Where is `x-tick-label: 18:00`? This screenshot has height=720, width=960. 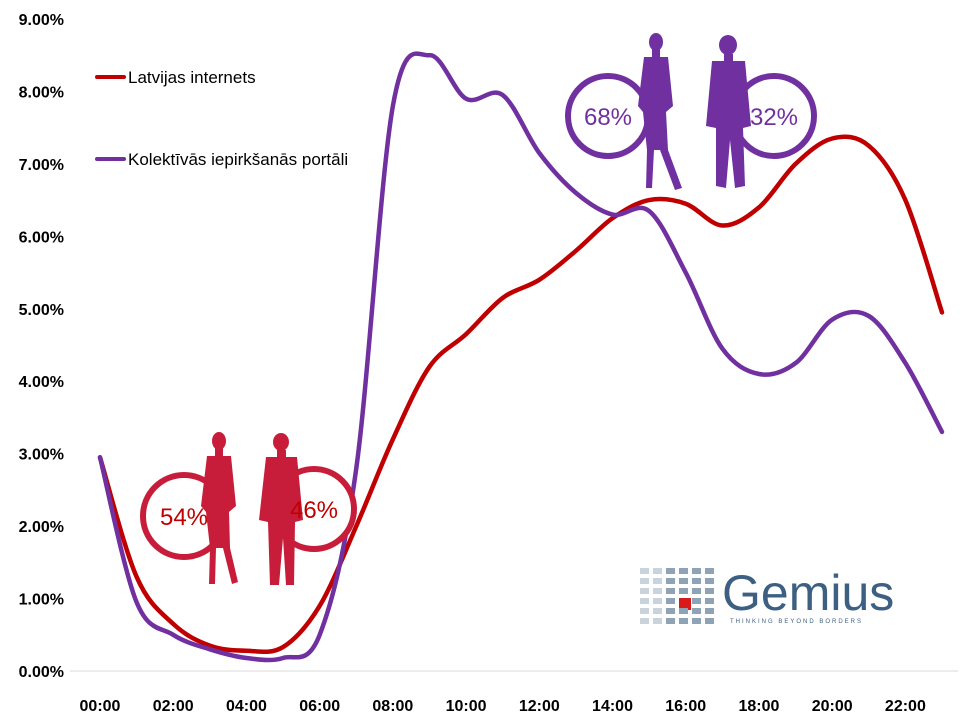
x-tick-label: 18:00 is located at coordinates (758, 706).